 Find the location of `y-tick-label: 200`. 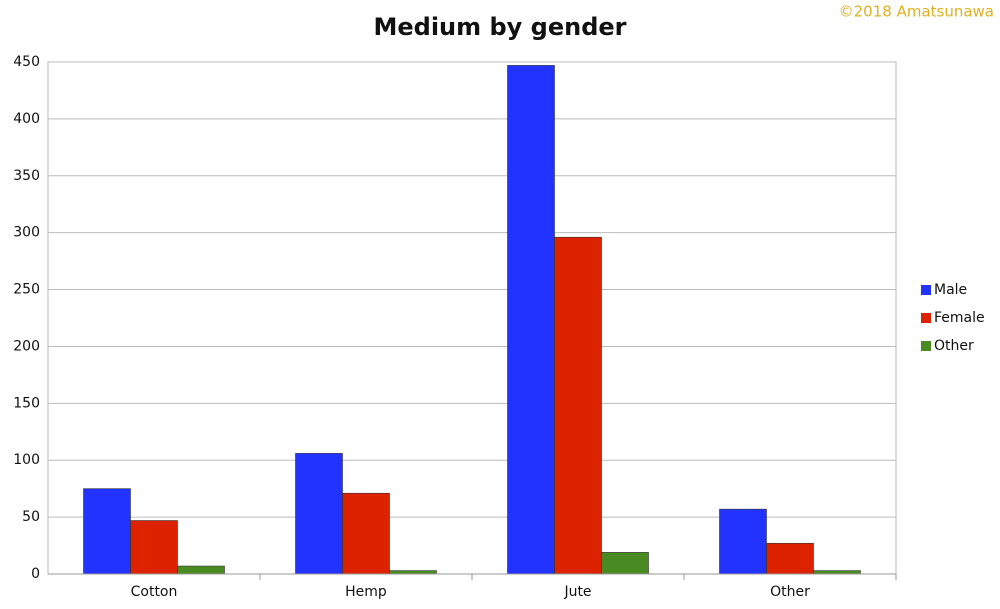

y-tick-label: 200 is located at coordinates (26, 346).